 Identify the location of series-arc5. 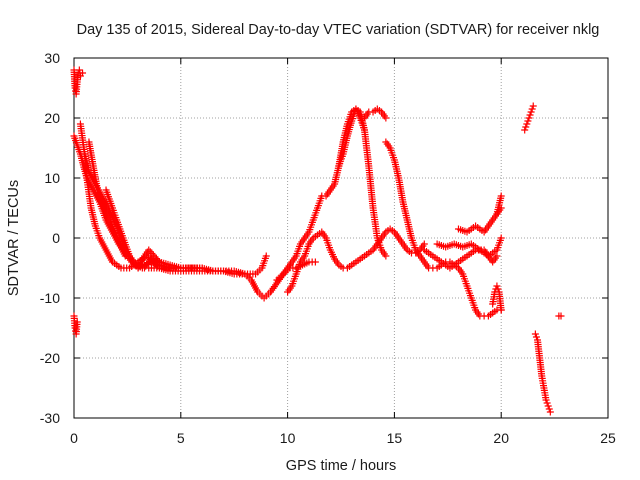
(142, 212).